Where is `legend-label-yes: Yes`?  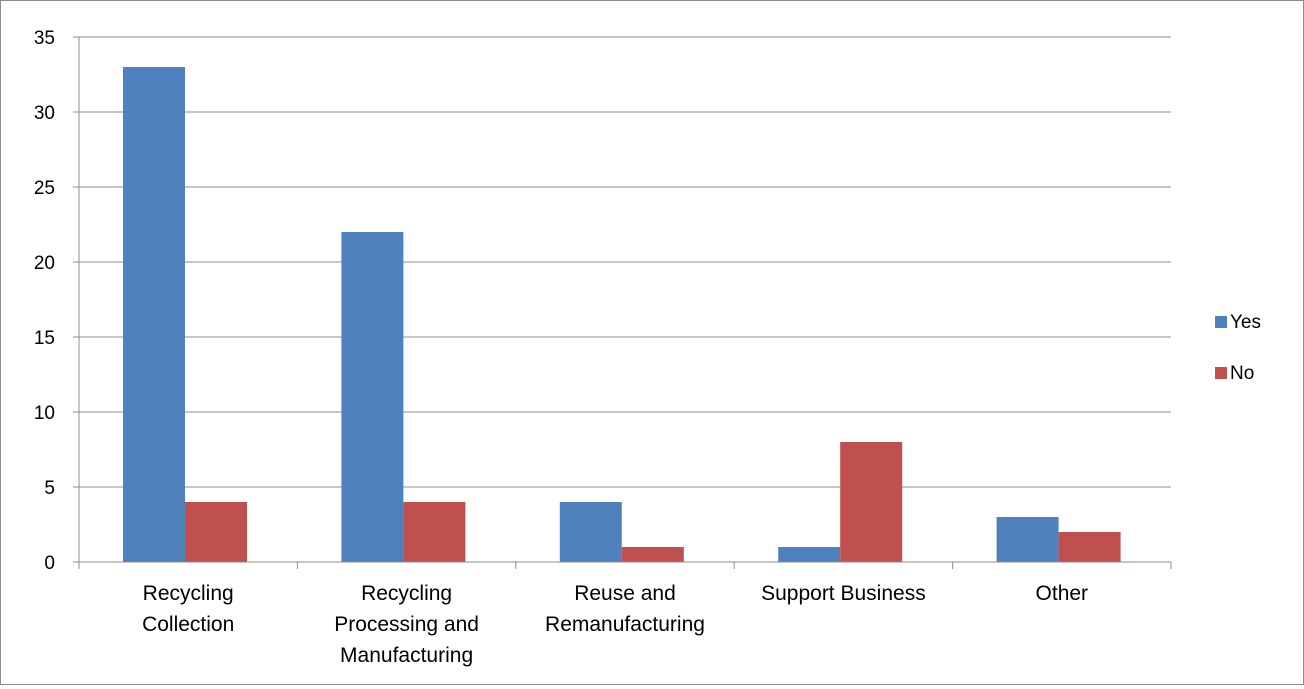 legend-label-yes: Yes is located at coordinates (1245, 322).